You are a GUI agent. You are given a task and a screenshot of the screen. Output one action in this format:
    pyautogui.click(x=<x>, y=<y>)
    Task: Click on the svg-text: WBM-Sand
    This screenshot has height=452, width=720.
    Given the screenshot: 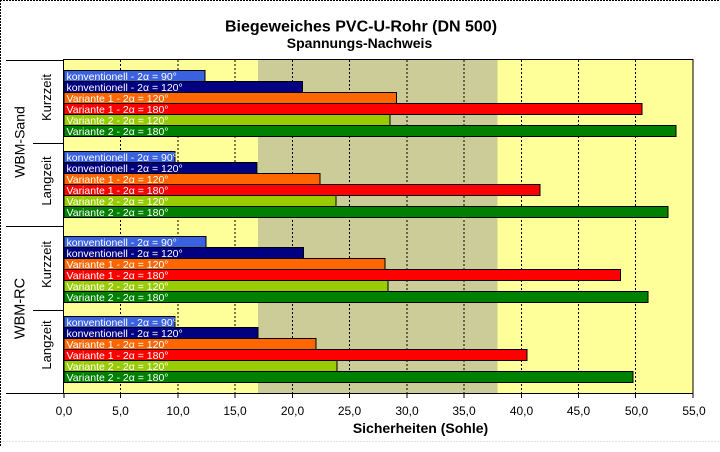 What is the action you would take?
    pyautogui.click(x=20, y=142)
    